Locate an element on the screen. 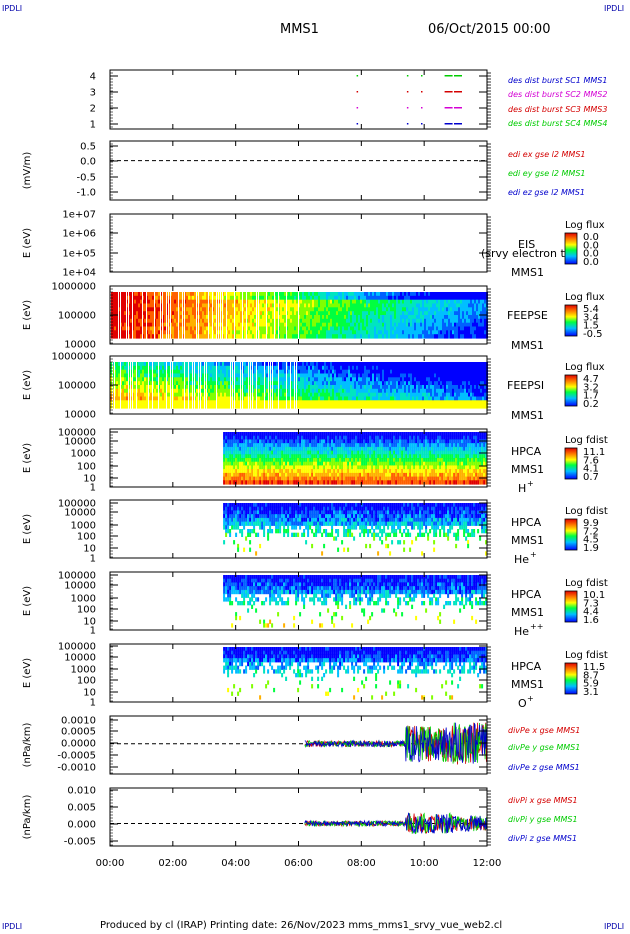 The image size is (630, 934). burst-mark is located at coordinates (357, 76).